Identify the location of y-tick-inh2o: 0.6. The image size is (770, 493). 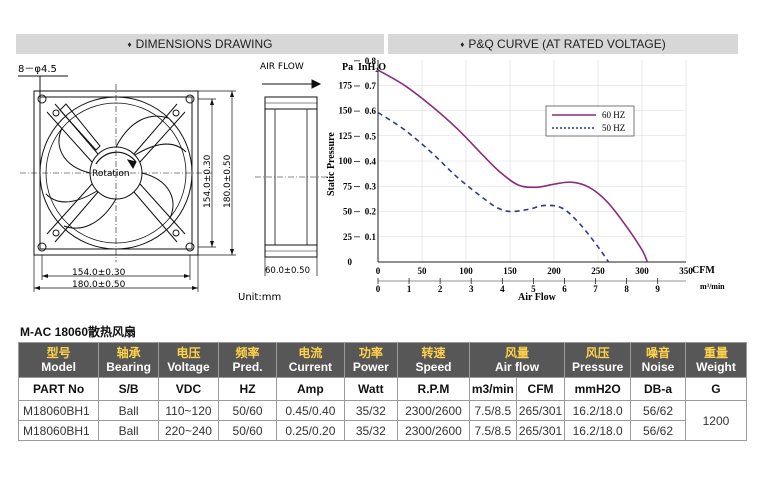
(371, 111).